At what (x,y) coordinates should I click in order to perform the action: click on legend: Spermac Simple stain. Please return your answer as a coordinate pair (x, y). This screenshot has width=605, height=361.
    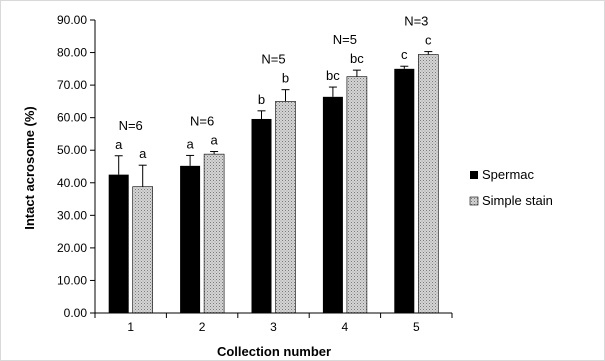
    Looking at the image, I should click on (511, 187).